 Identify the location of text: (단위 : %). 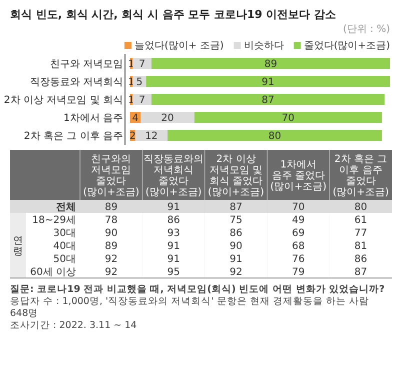
(366, 29).